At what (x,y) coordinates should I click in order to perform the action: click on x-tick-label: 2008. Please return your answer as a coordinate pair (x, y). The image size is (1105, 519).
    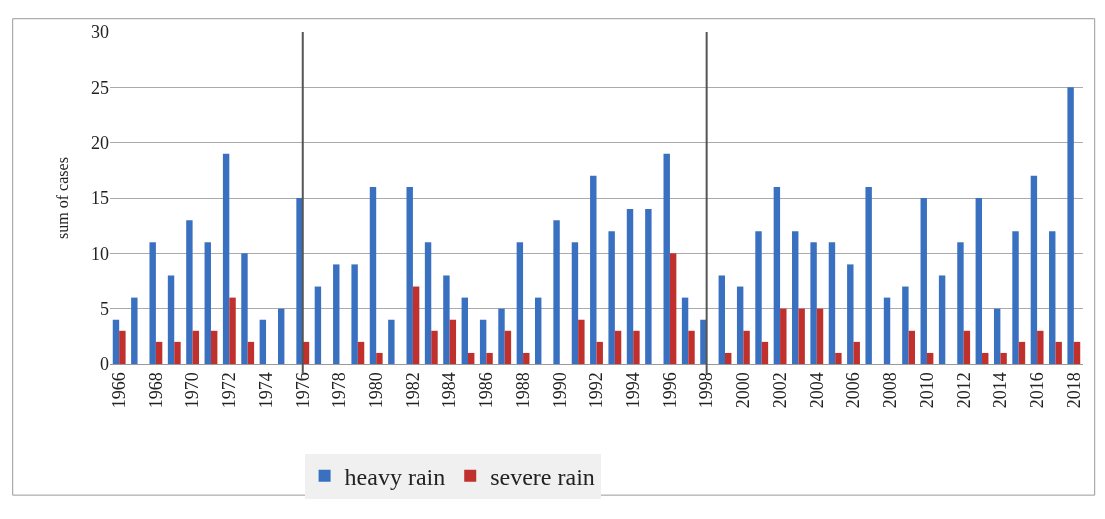
    Looking at the image, I should click on (890, 390).